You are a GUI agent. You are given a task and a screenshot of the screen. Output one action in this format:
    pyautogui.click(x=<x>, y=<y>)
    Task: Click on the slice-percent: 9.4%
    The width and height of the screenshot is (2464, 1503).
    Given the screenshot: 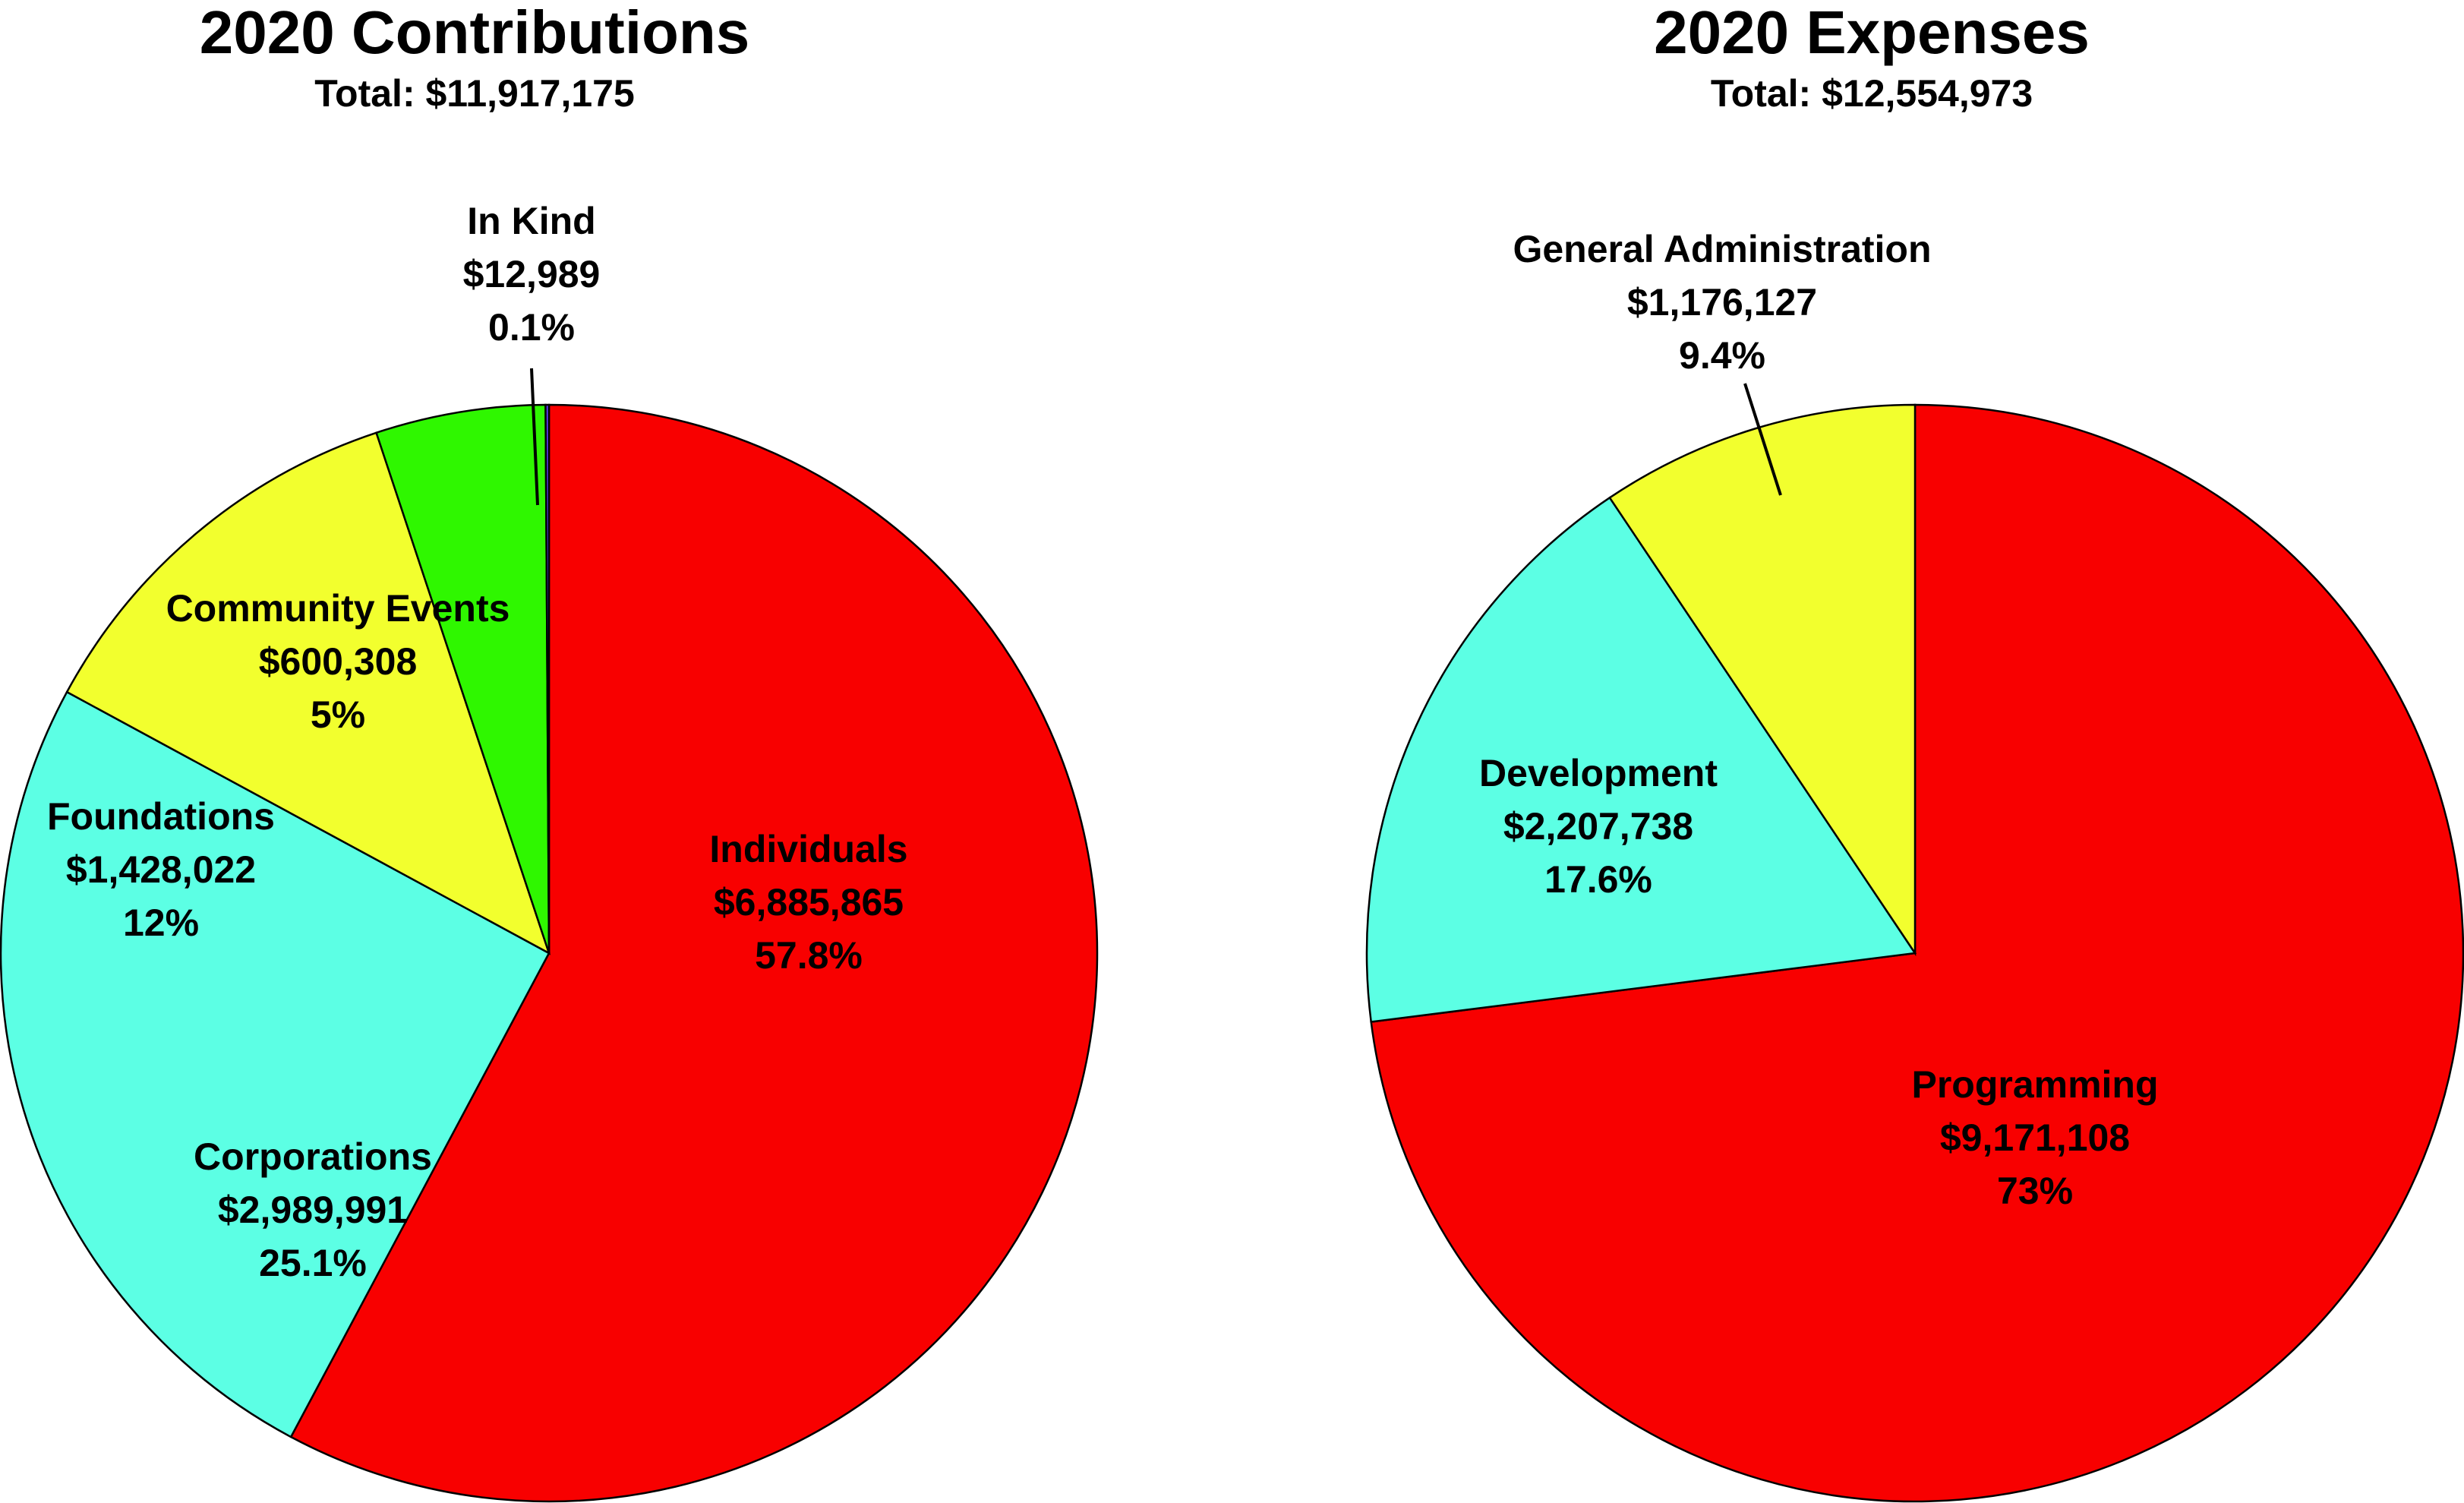 What is the action you would take?
    pyautogui.click(x=1722, y=355)
    